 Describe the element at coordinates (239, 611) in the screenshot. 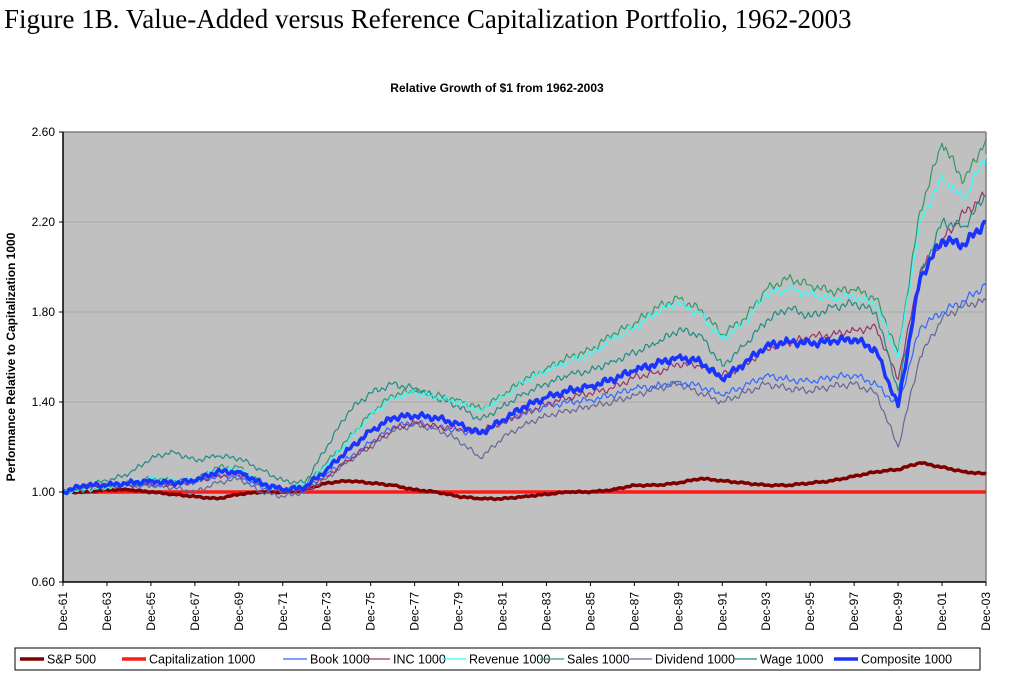

I see `x-tick-label: Dec-69` at that location.